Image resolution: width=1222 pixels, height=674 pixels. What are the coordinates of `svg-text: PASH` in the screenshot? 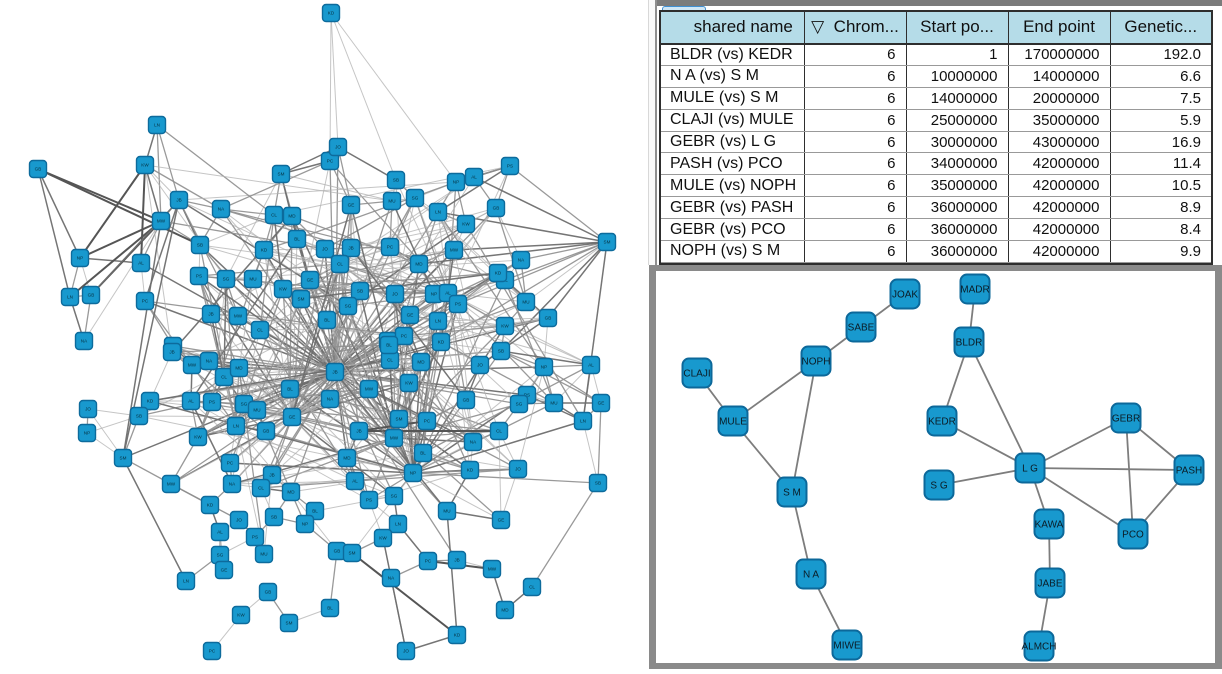 It's located at (1189, 471).